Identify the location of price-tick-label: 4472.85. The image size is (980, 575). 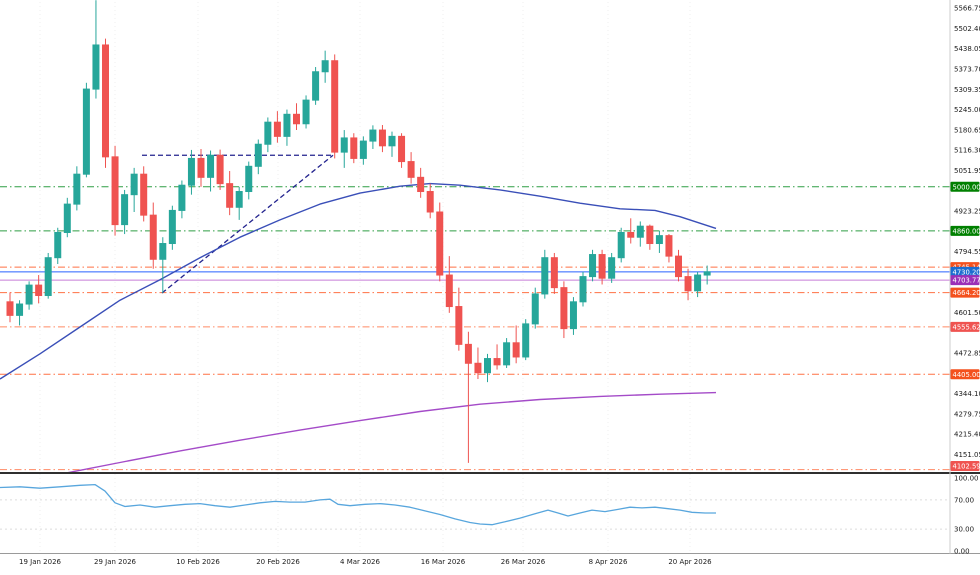
(967, 353).